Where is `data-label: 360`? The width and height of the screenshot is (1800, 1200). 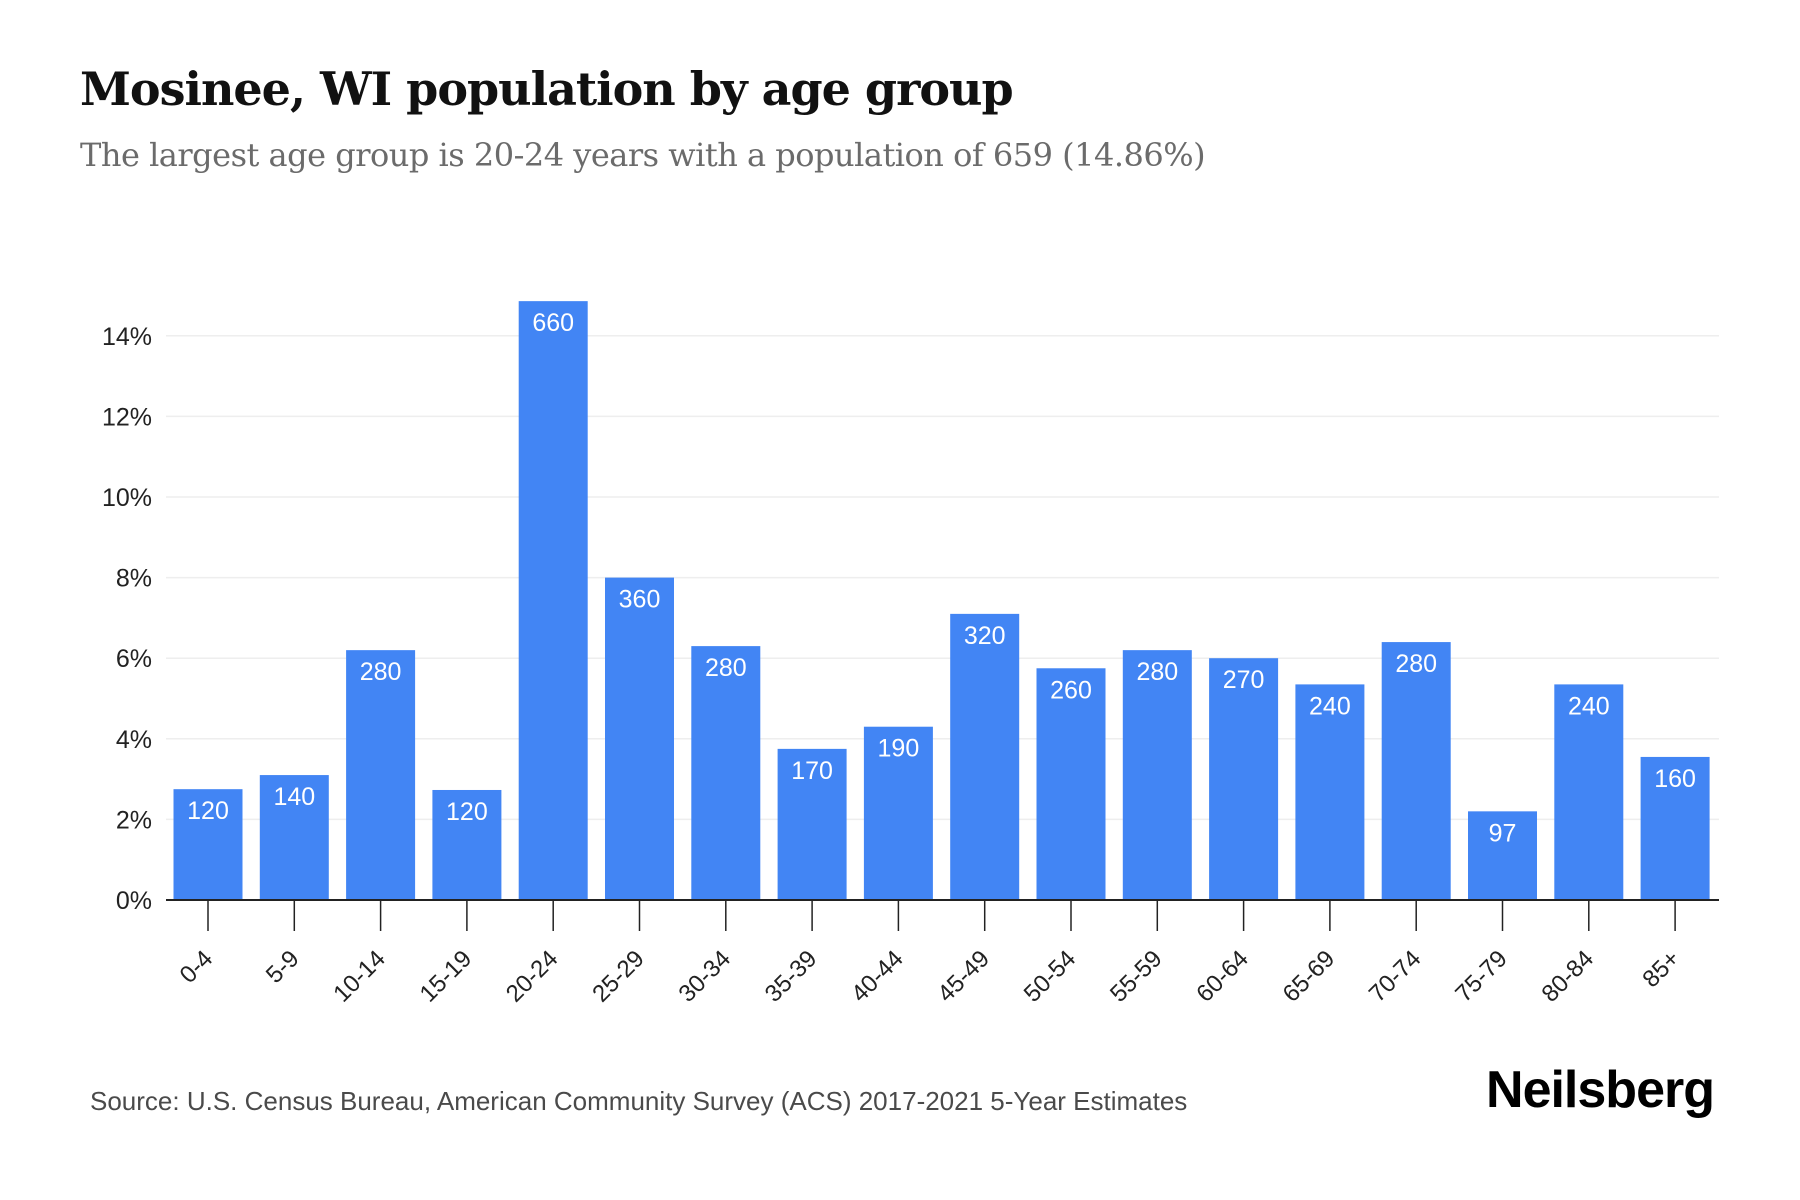 data-label: 360 is located at coordinates (640, 600).